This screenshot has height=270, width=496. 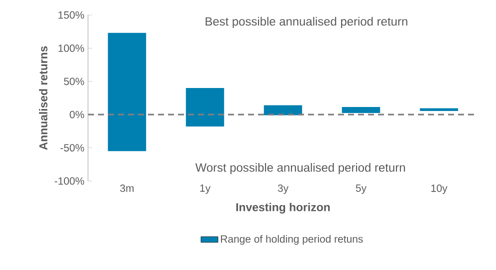 What do you see at coordinates (307, 22) in the screenshot?
I see `annotation: Best possible annualised period return` at bounding box center [307, 22].